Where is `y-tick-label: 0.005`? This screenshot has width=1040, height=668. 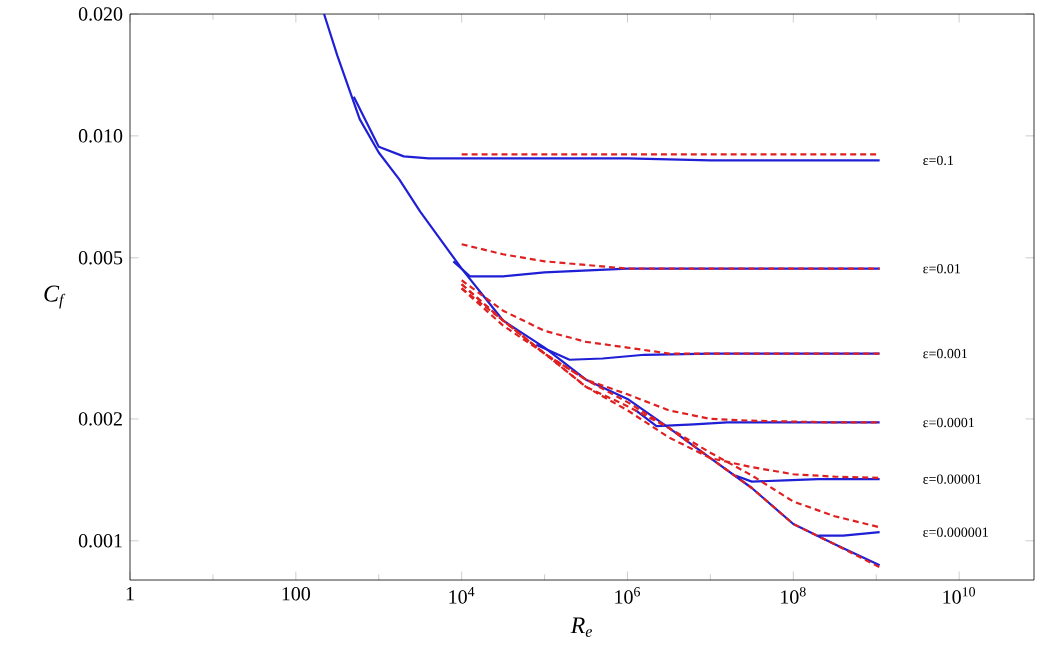 y-tick-label: 0.005 is located at coordinates (100, 258).